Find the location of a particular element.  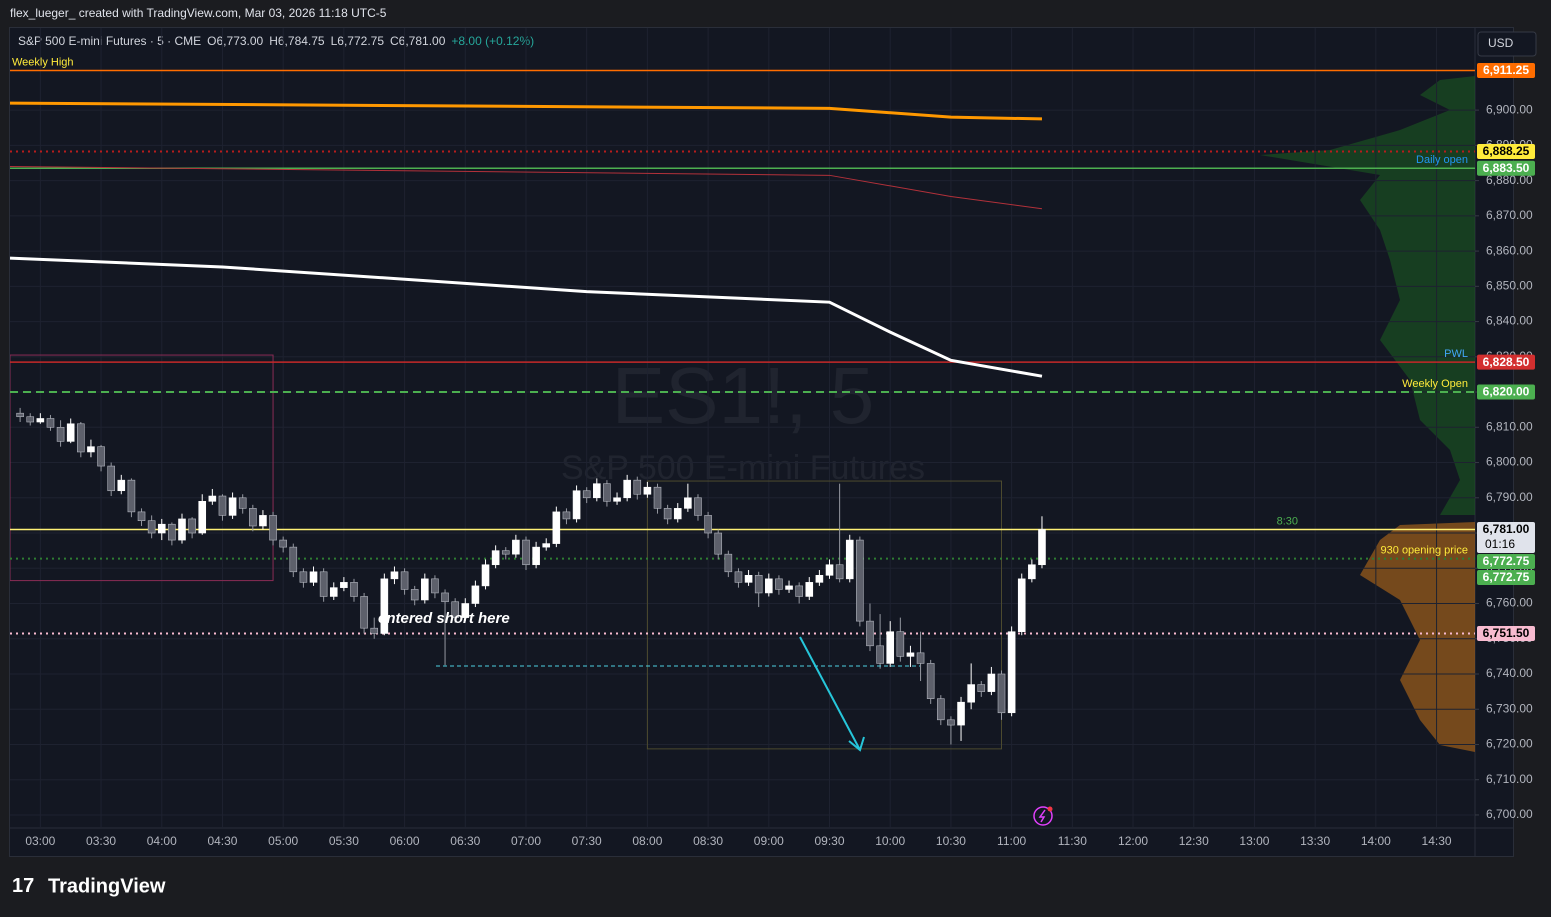

y-tick-label: 6,740.00 is located at coordinates (1509, 673).